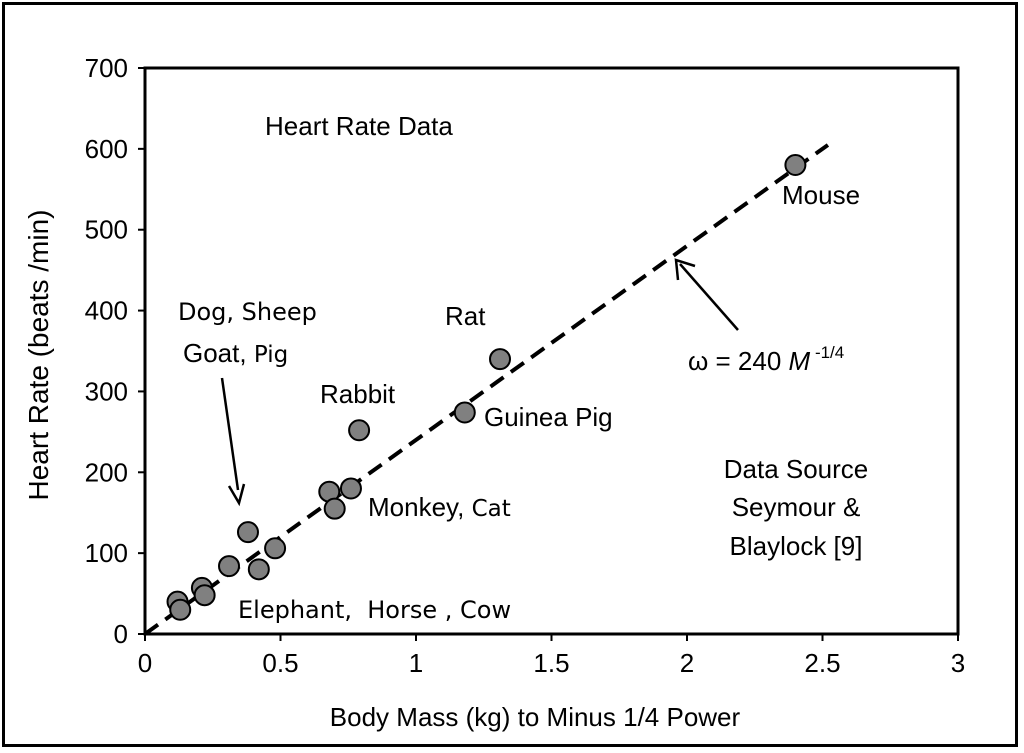  I want to click on arrow-dog-sheep, so click(233, 442).